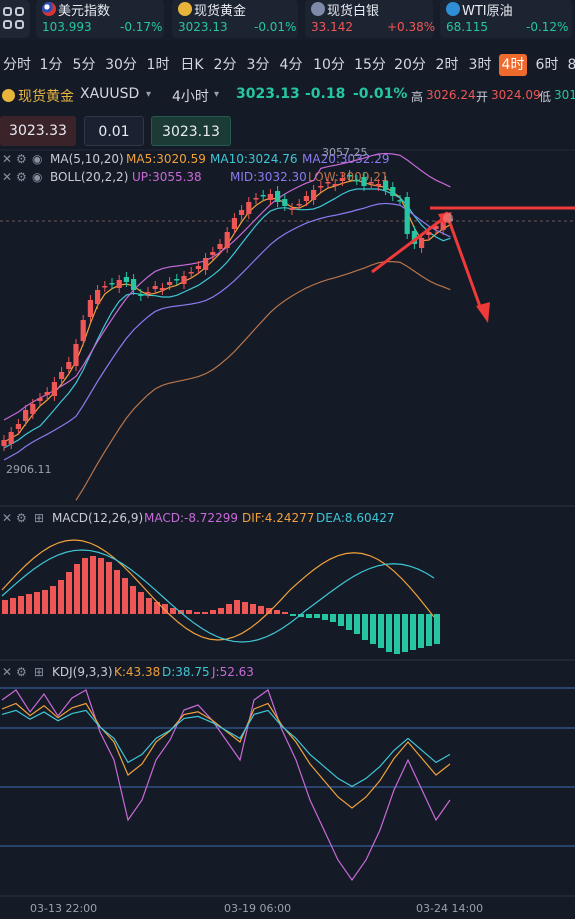 The image size is (575, 919). What do you see at coordinates (571, 65) in the screenshot?
I see `tab-timeframe: 8` at bounding box center [571, 65].